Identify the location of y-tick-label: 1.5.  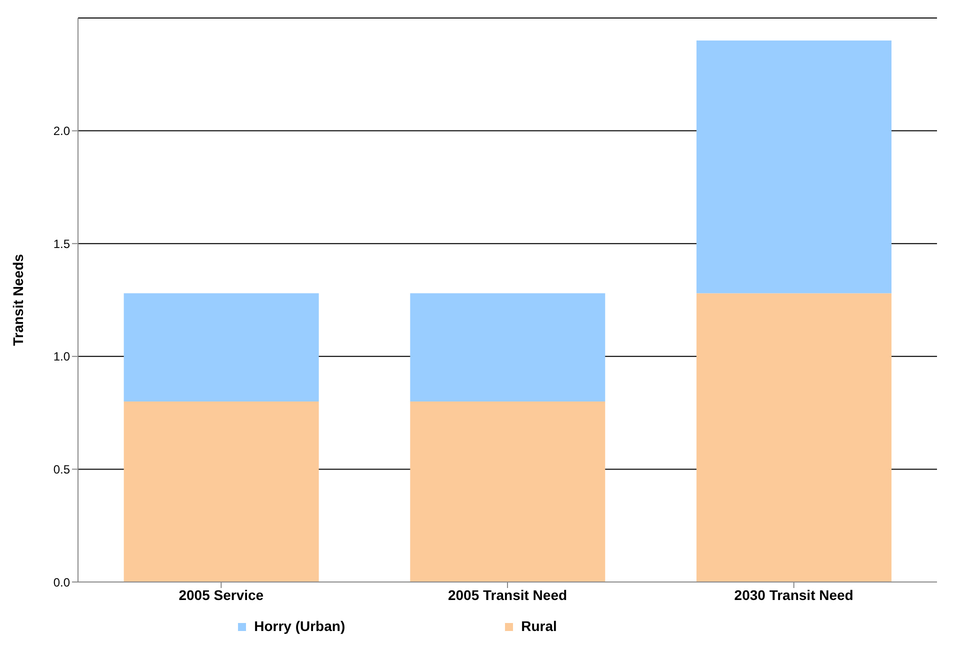
(61, 243).